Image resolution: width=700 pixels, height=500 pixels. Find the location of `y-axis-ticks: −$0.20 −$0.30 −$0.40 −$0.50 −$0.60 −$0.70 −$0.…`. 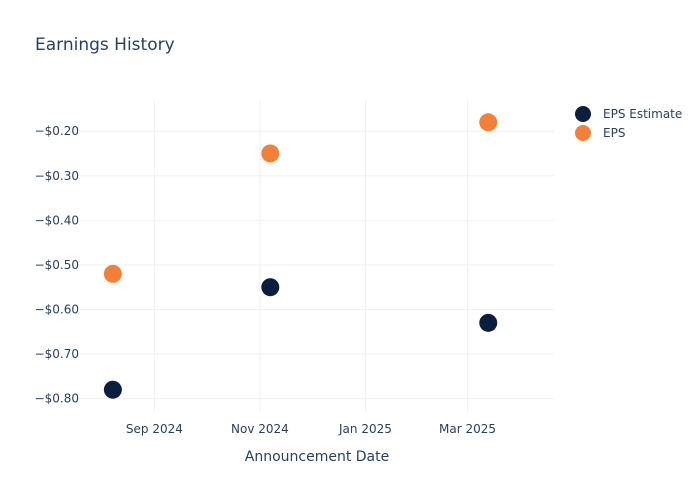

y-axis-ticks: −$0.20 −$0.30 −$0.40 −$0.50 −$0.60 −$0.70 −$0.… is located at coordinates (57, 264).